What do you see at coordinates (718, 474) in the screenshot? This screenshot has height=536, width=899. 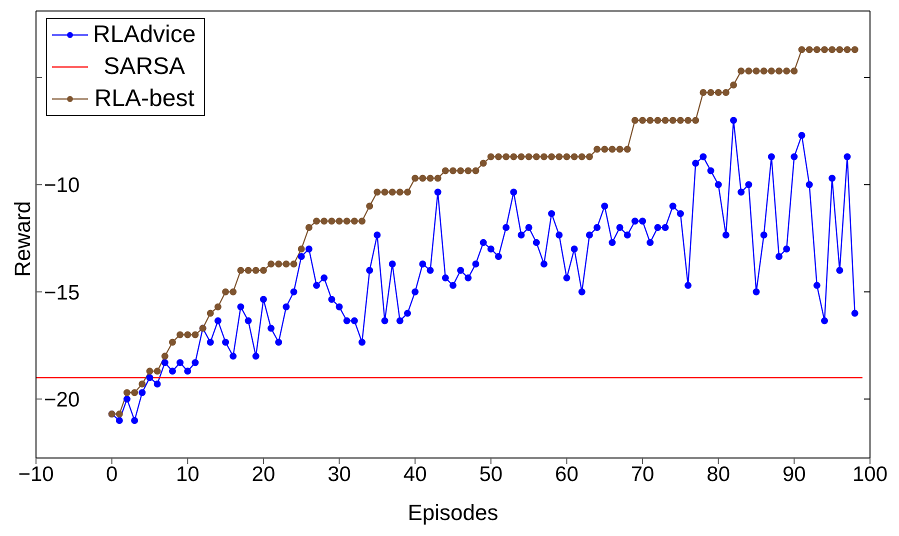 I see `x-tick-label: 80` at bounding box center [718, 474].